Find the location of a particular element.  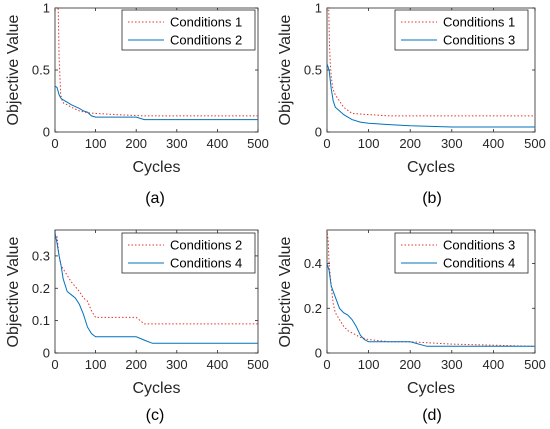

y-tick-label: 0.1 is located at coordinates (41, 320).